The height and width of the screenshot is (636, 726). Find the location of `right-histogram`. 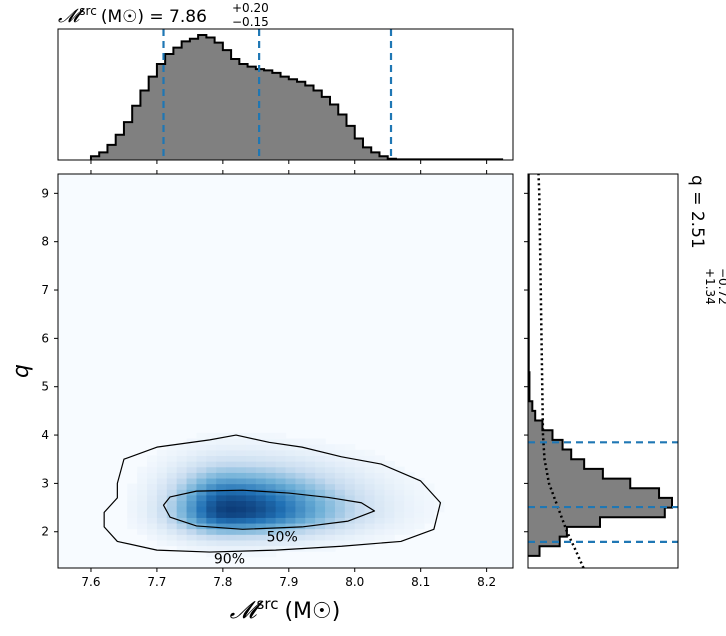

right-histogram is located at coordinates (600, 371).